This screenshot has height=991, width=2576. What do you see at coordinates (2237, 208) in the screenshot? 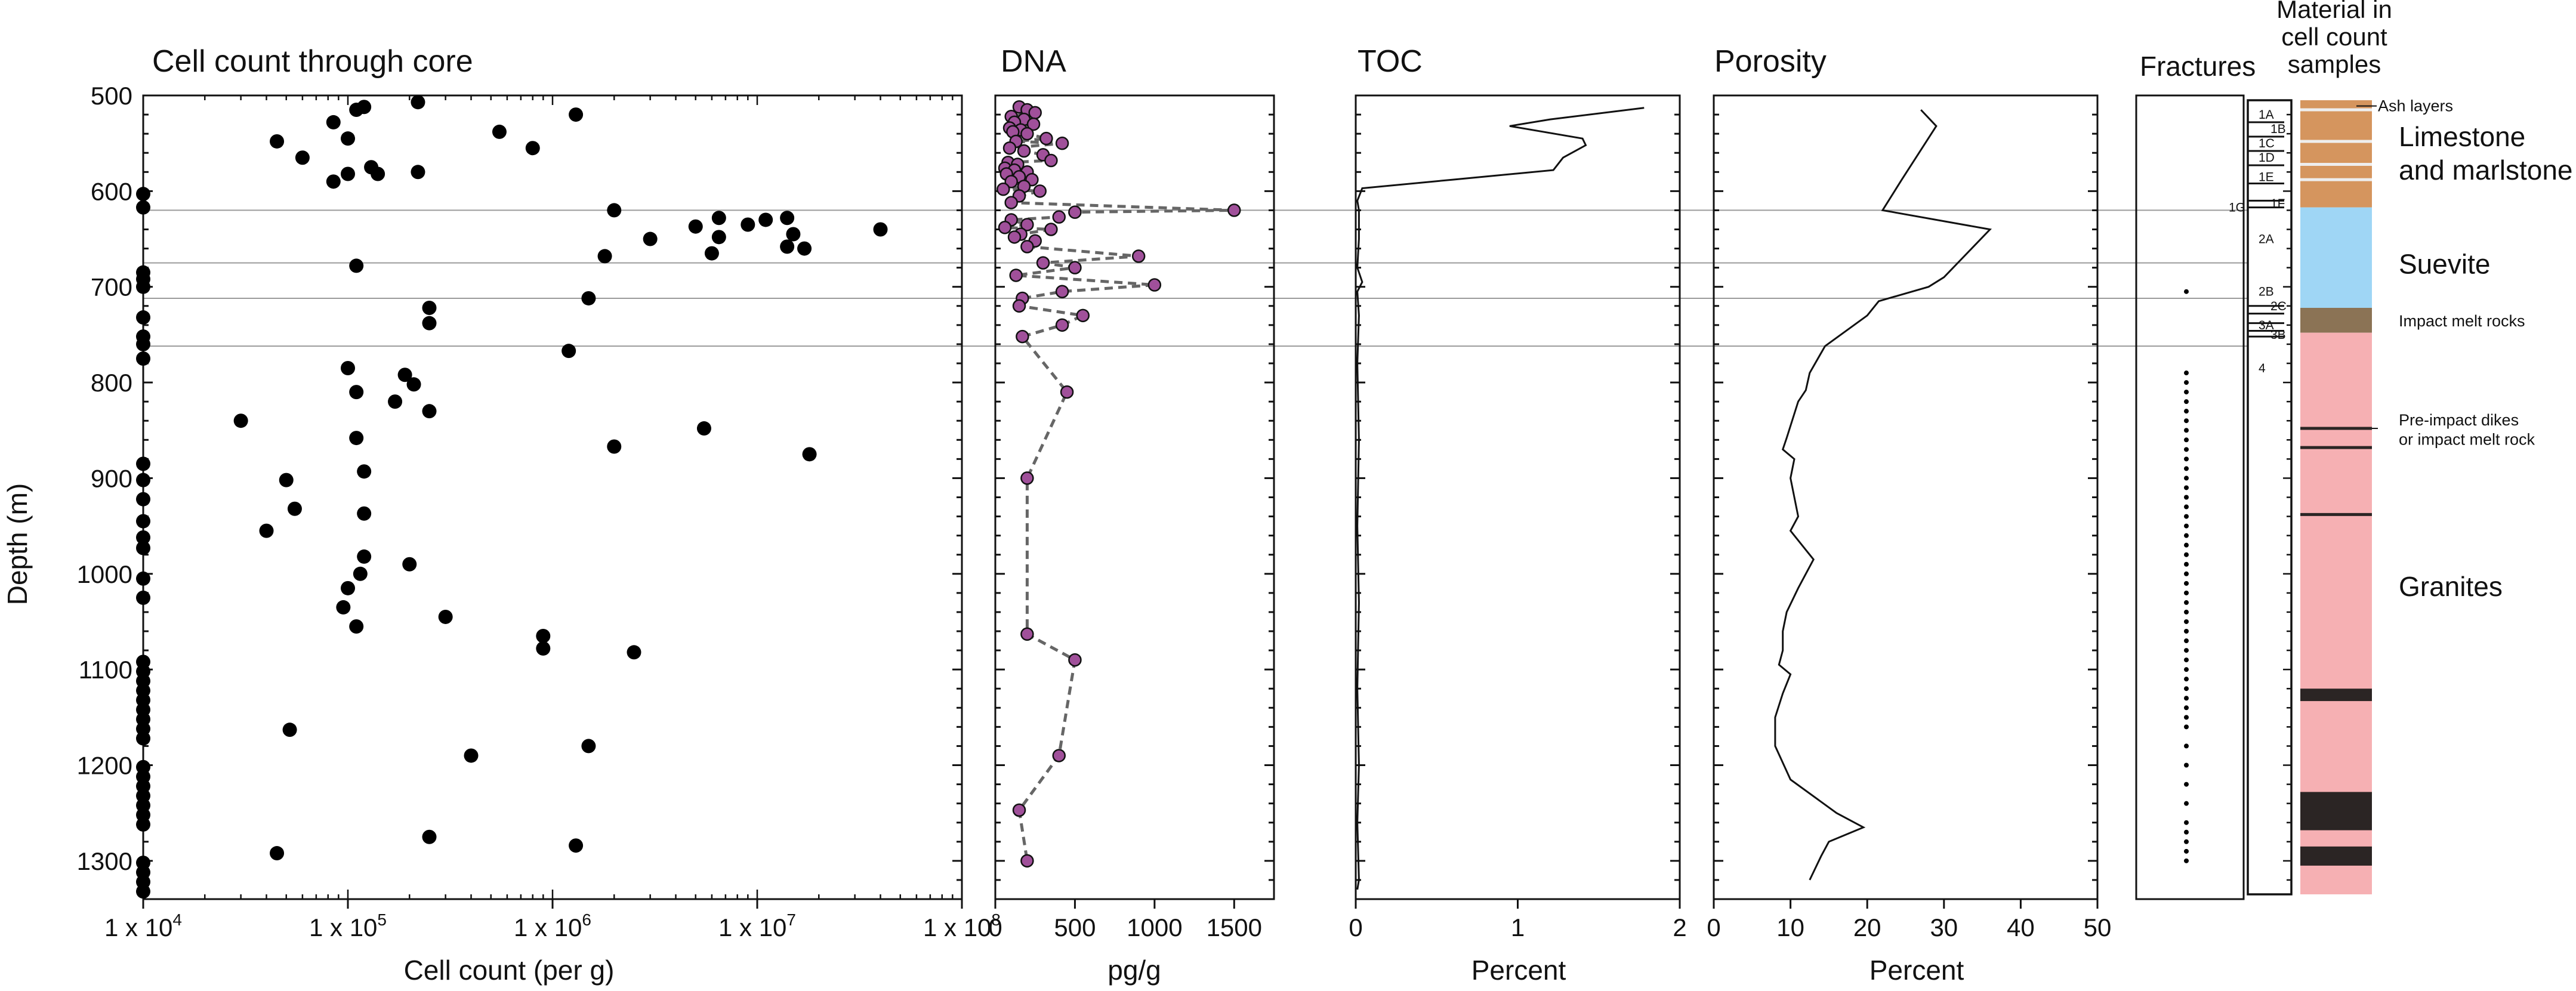
I see `unit-label: 1G` at bounding box center [2237, 208].